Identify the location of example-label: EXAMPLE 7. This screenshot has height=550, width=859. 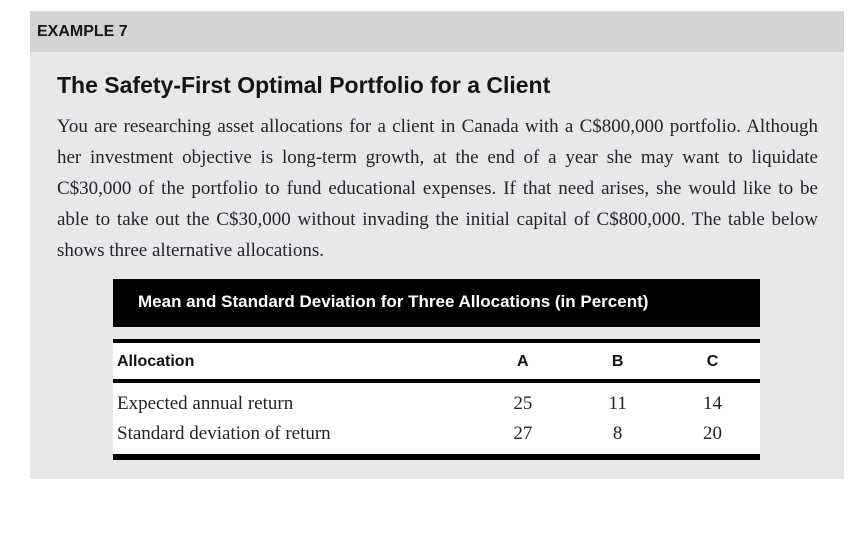
(82, 31).